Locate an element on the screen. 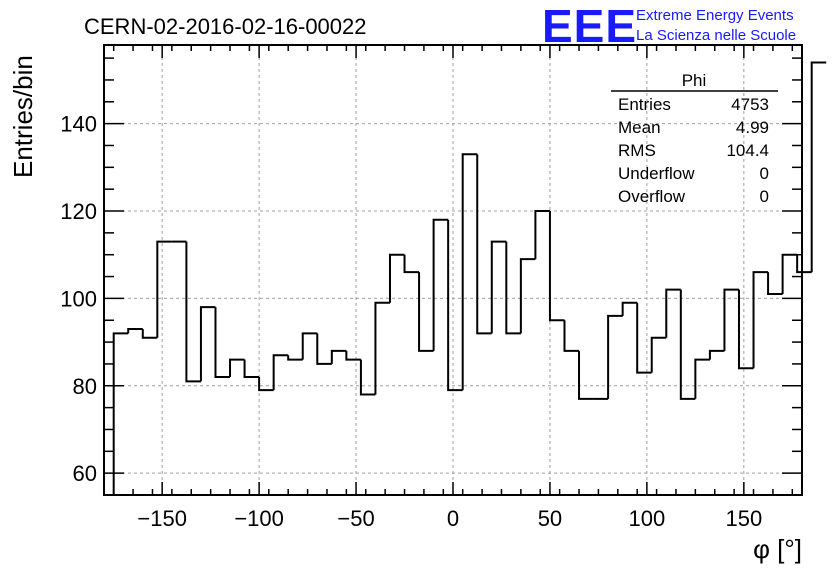 The image size is (836, 572). chart-title: CERN-02-2016-02-16-00022 is located at coordinates (225, 26).